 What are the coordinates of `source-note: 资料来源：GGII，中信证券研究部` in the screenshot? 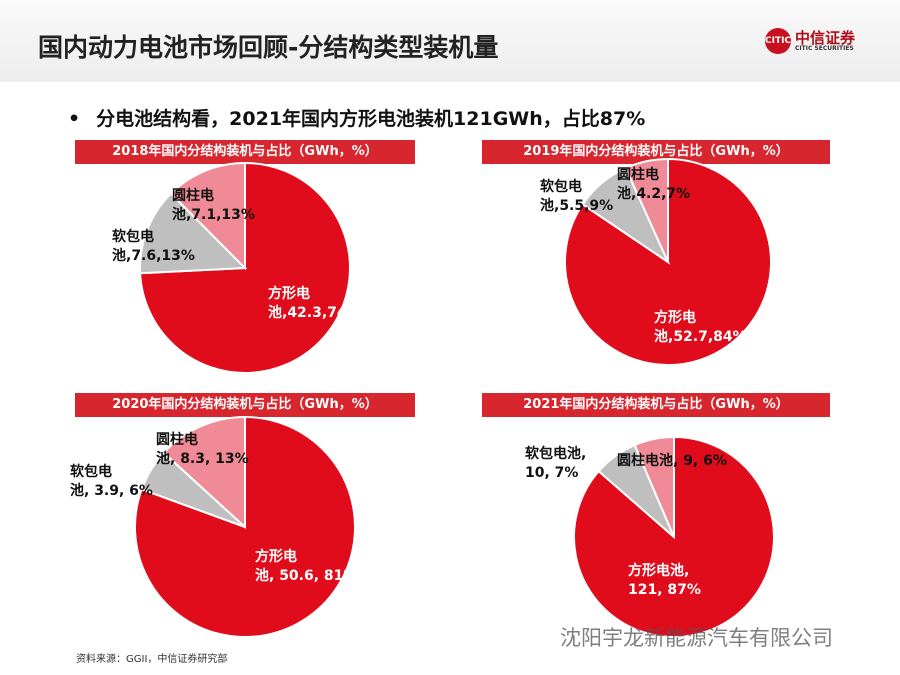 It's located at (152, 659).